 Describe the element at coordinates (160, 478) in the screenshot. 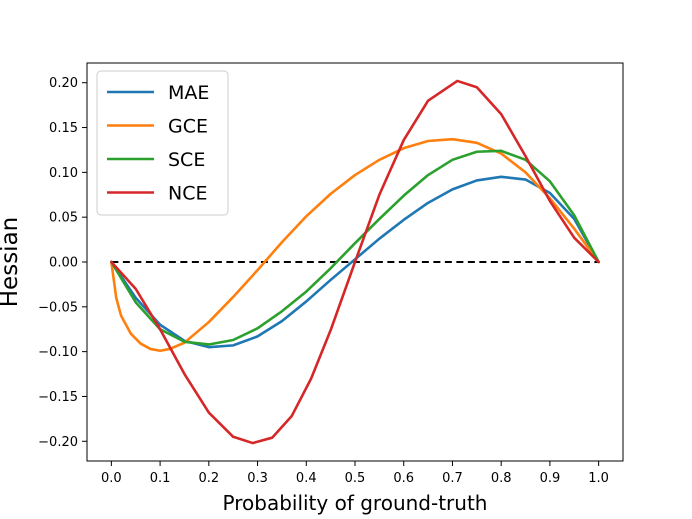

I see `x-tick-label: 0.1` at that location.